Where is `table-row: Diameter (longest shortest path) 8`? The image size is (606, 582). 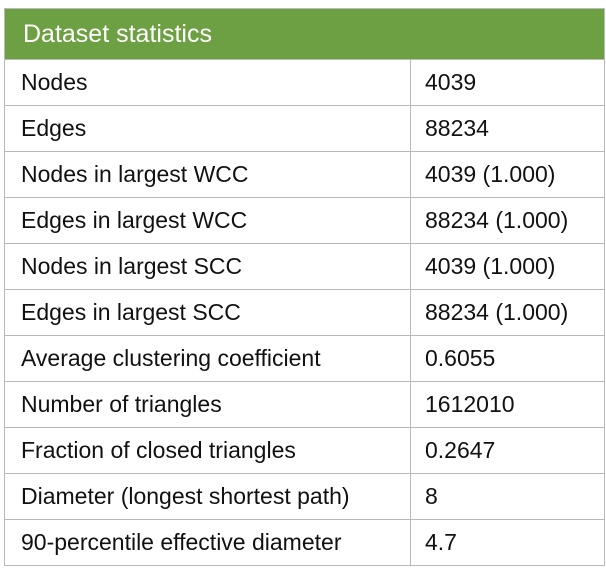 table-row: Diameter (longest shortest path) 8 is located at coordinates (305, 496).